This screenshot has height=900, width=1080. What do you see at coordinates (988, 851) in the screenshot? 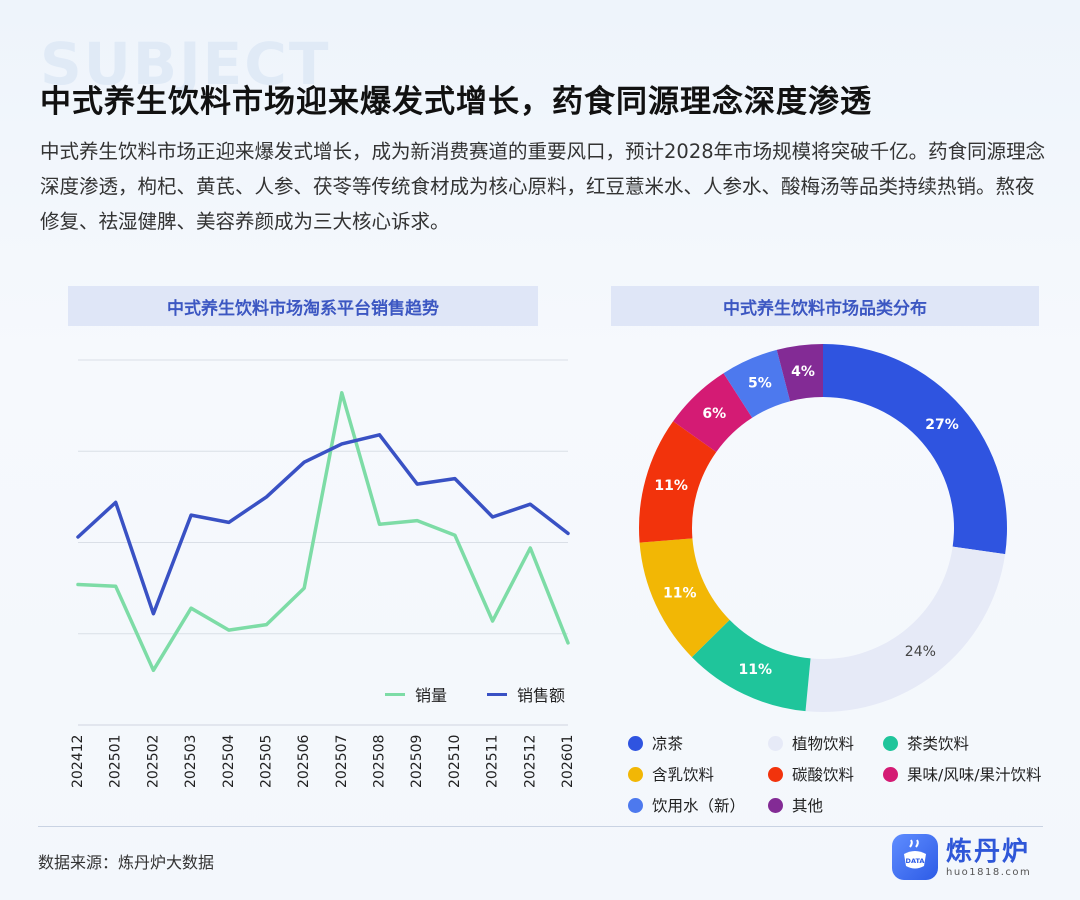
I see `logo-name: 炼丹炉` at bounding box center [988, 851].